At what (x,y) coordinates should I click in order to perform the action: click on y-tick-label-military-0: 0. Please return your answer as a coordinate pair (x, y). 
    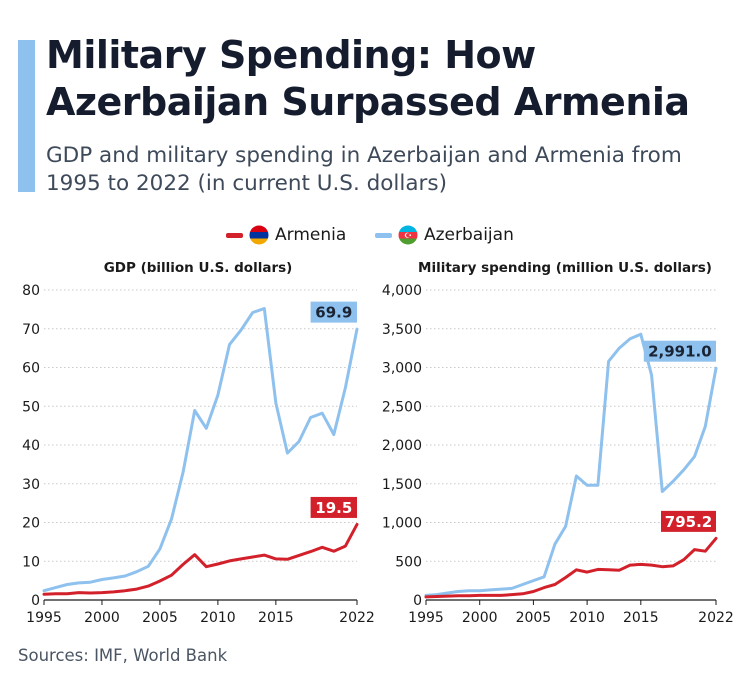
    Looking at the image, I should click on (417, 601).